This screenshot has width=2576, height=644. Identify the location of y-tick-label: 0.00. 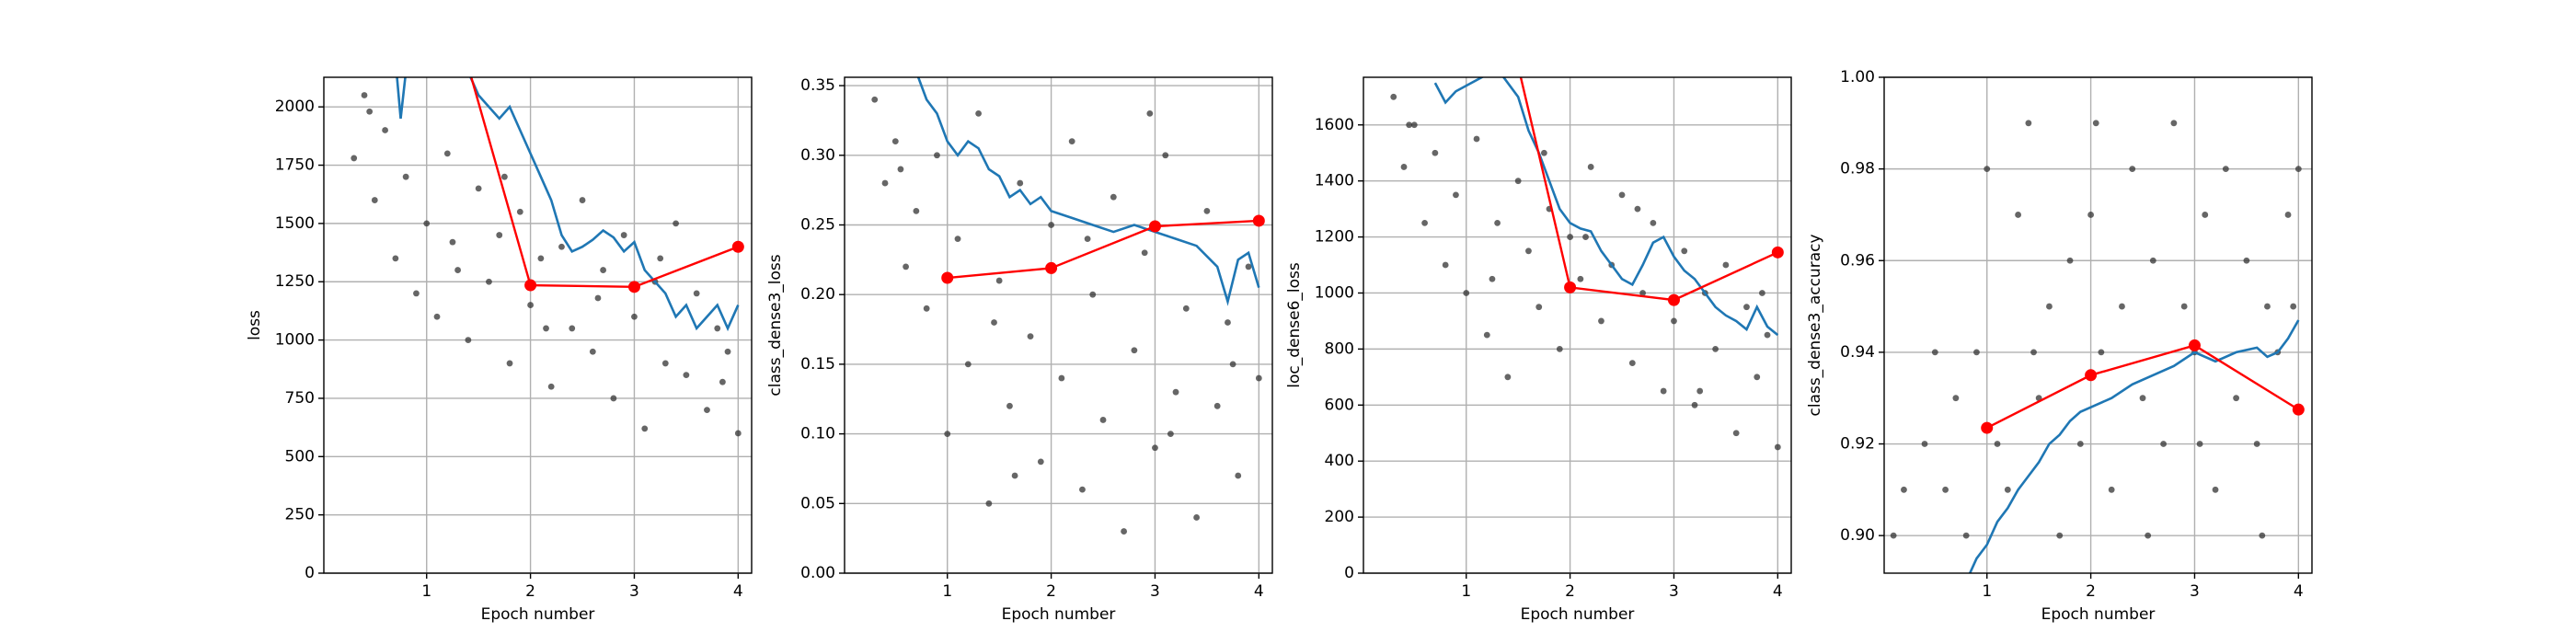
(817, 573).